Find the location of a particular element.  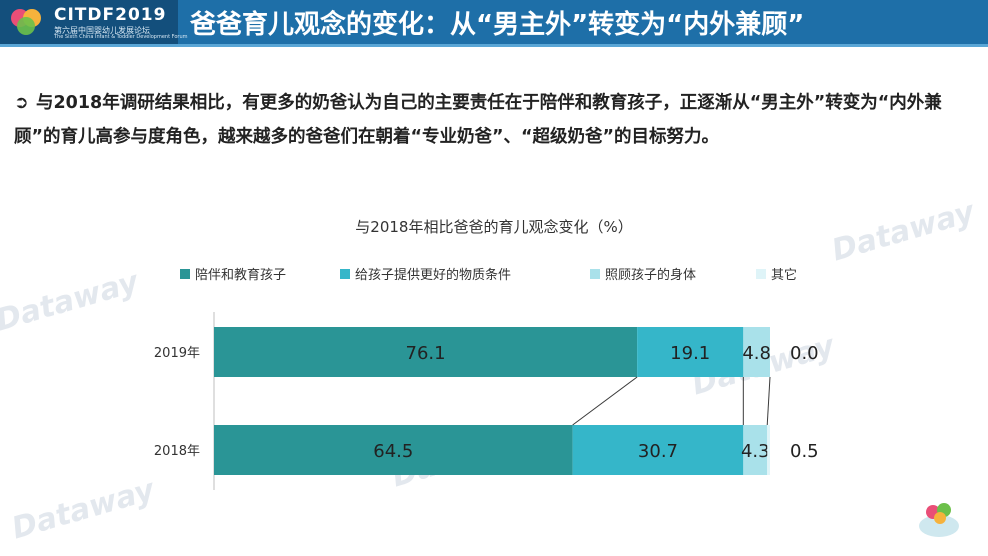

data-label: 64.5 is located at coordinates (393, 451).